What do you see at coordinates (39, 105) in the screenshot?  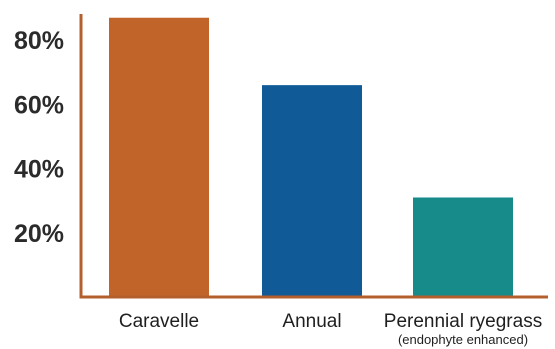 I see `y-tick-label: 60%` at bounding box center [39, 105].